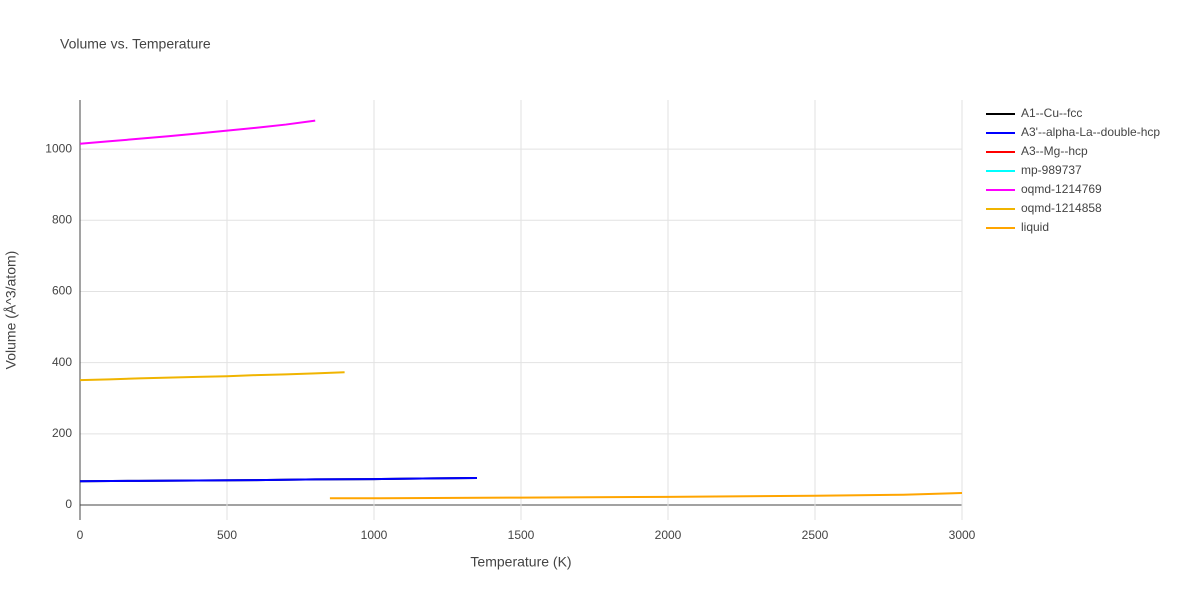 The height and width of the screenshot is (600, 1200). Describe the element at coordinates (62, 362) in the screenshot. I see `y-tick-label: 400` at that location.